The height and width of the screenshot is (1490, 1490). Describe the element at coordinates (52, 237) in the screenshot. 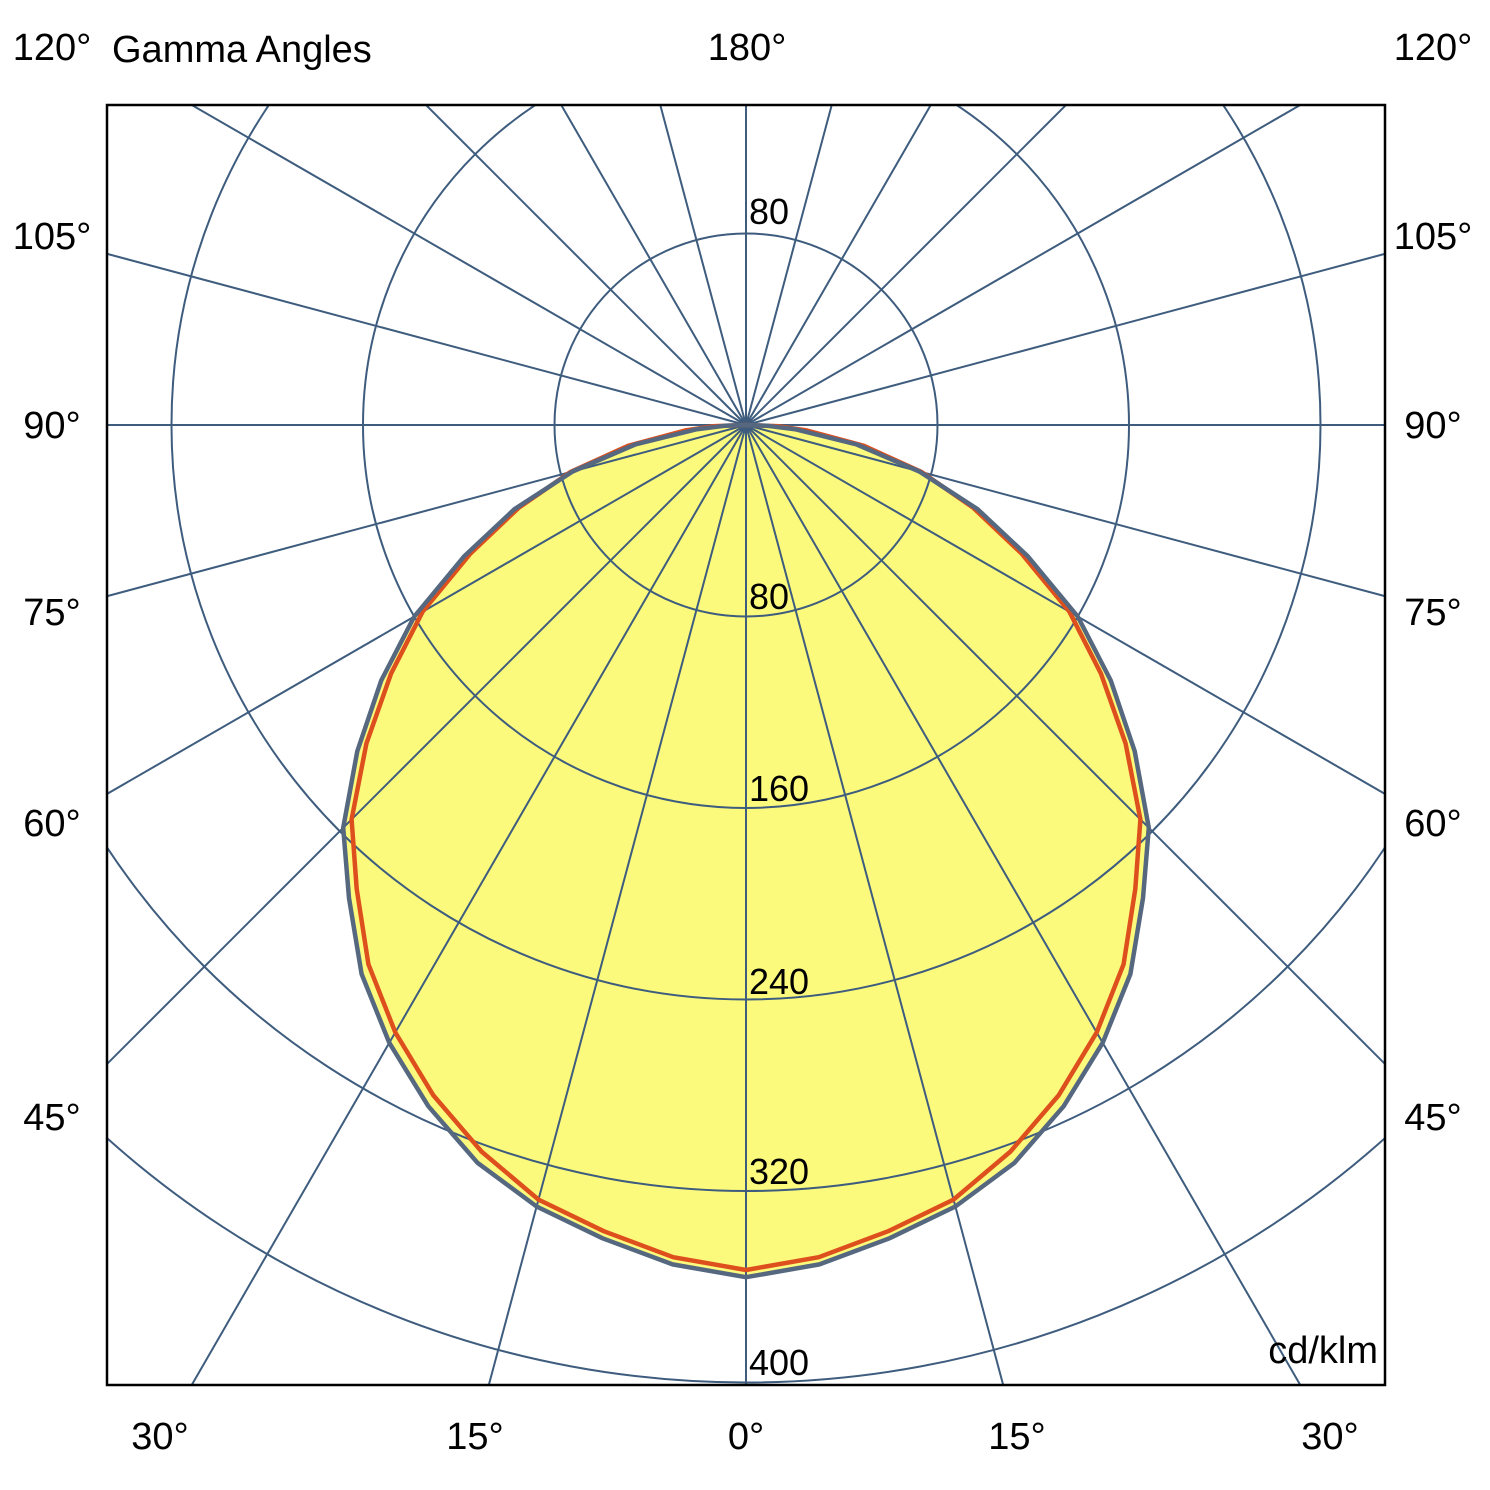

I see `angle-label-left-105: 105°` at that location.